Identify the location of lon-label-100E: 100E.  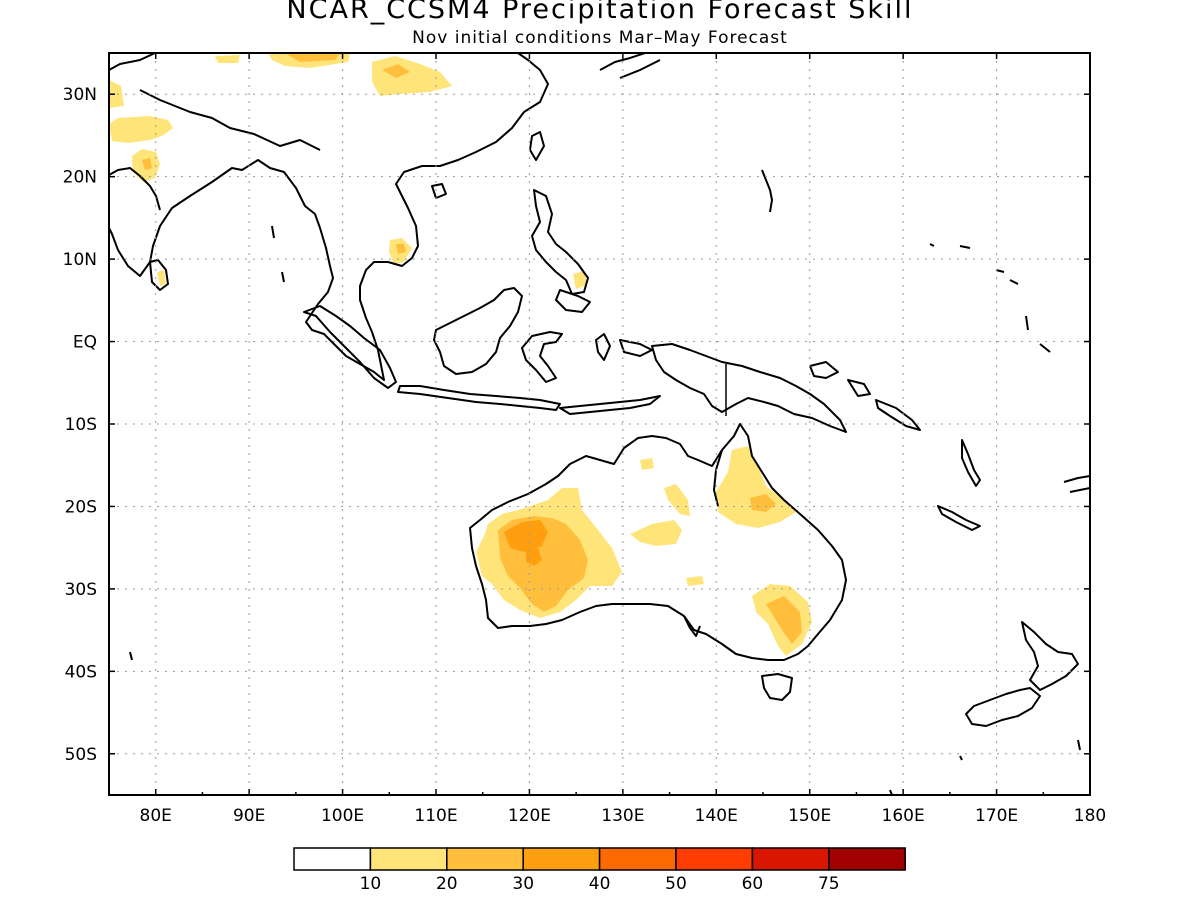
(342, 816).